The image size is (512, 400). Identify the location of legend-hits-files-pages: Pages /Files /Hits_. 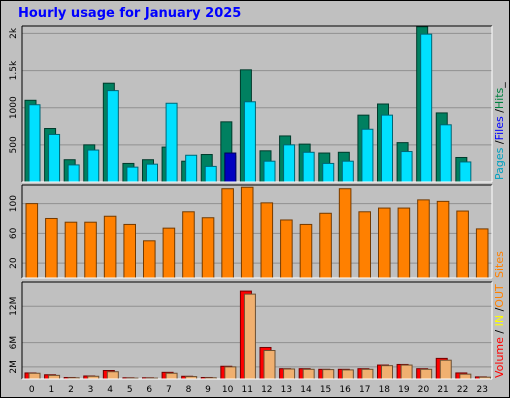
(499, 131).